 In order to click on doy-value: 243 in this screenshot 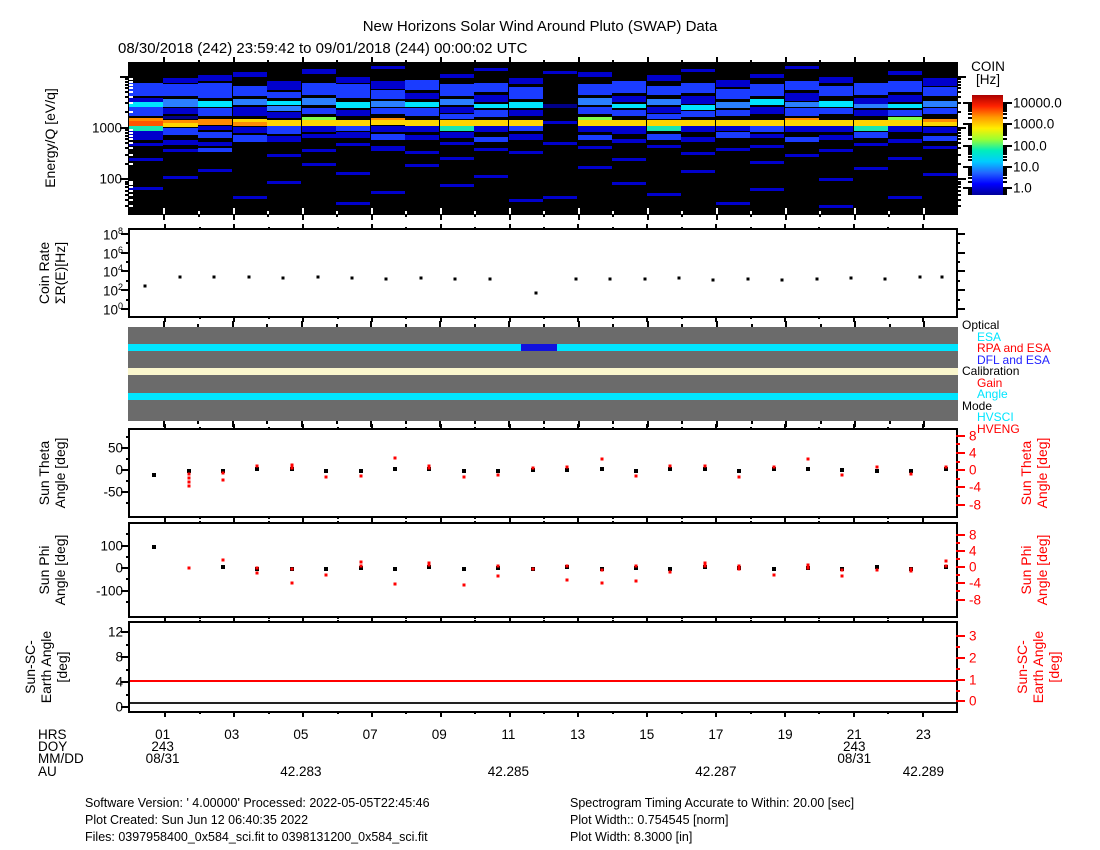, I will do `click(854, 746)`.